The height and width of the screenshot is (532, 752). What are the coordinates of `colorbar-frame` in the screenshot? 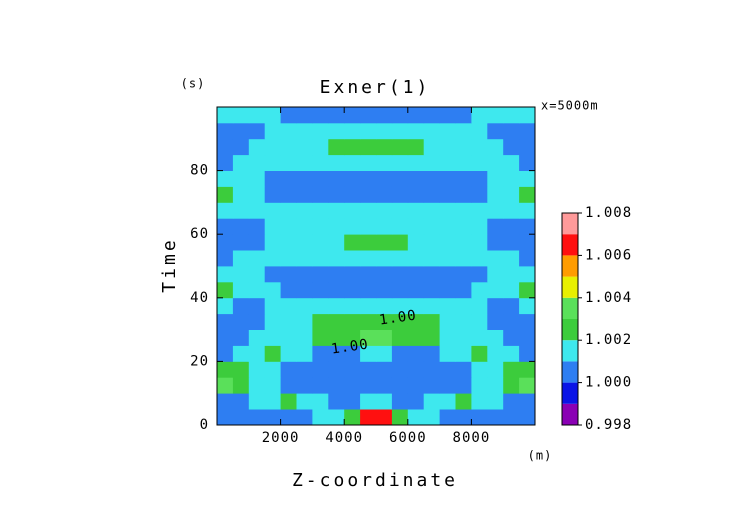 It's located at (570, 319).